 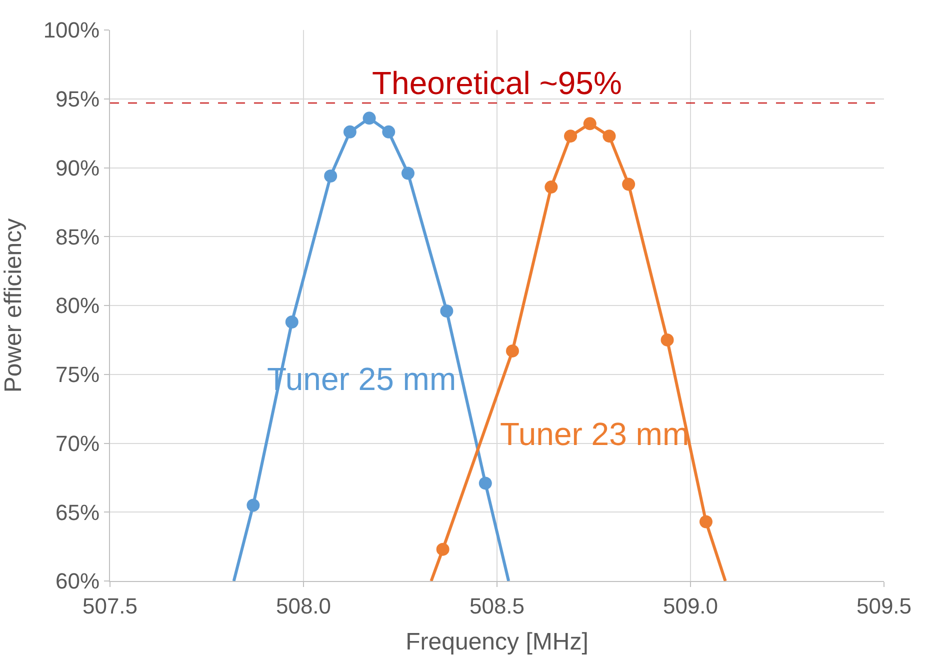 I want to click on y-tick-label: 70%, so click(x=78, y=443).